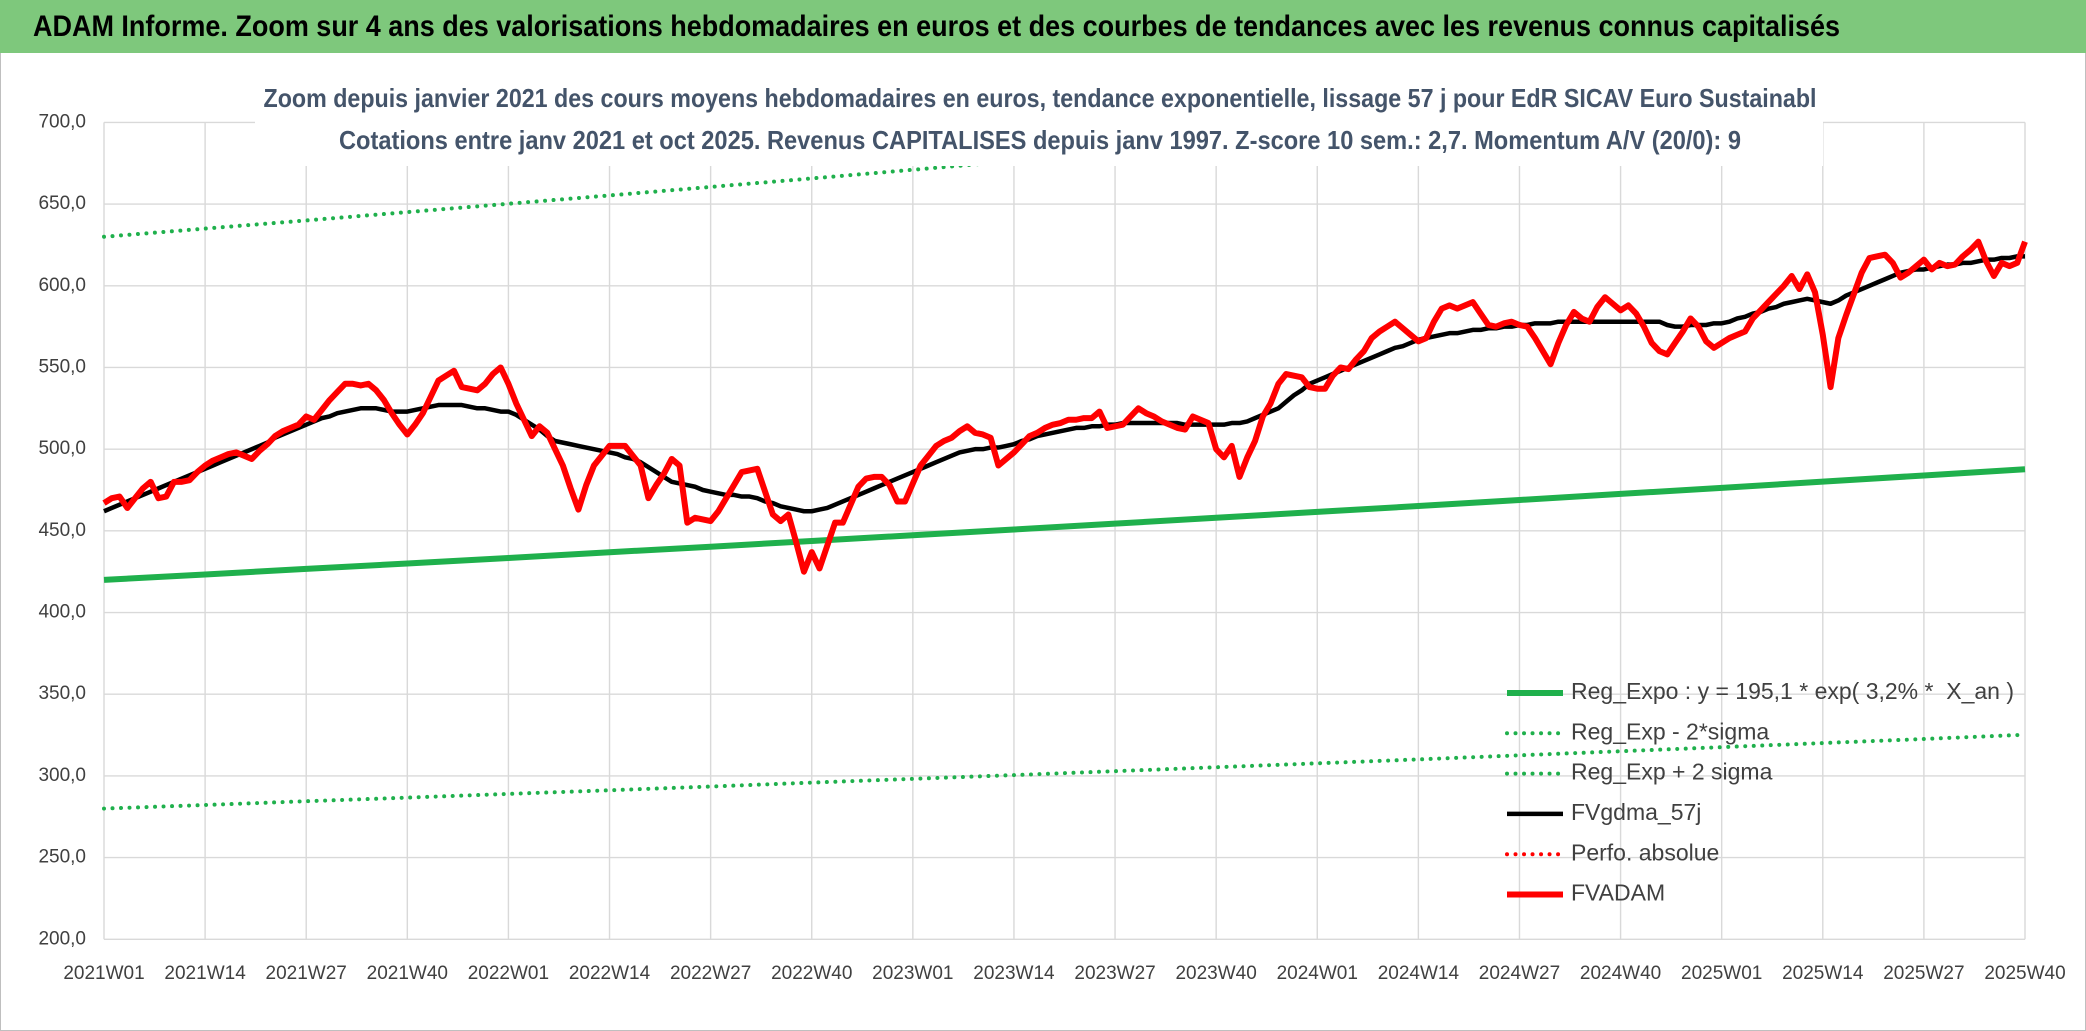  What do you see at coordinates (610, 973) in the screenshot?
I see `x-tick-label: 2022W14` at bounding box center [610, 973].